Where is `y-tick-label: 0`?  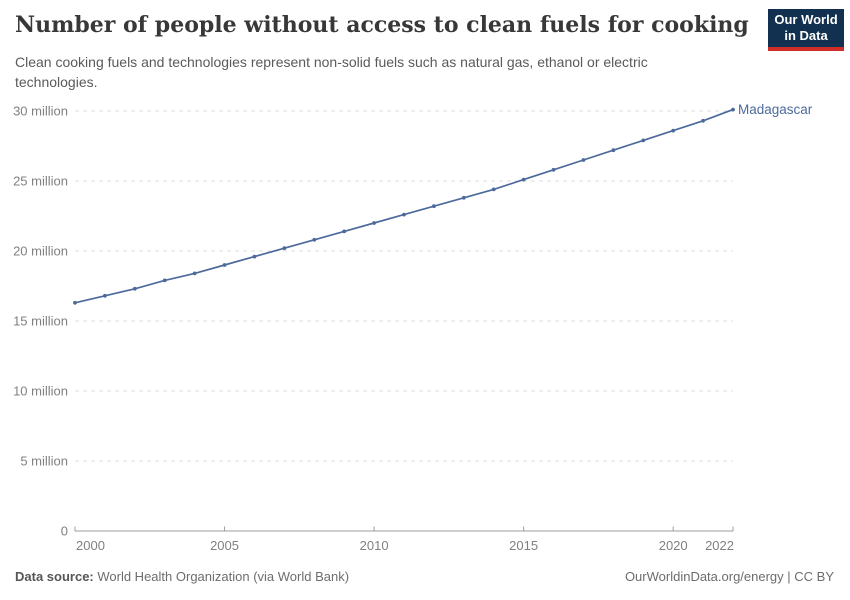 y-tick-label: 0 is located at coordinates (64, 531).